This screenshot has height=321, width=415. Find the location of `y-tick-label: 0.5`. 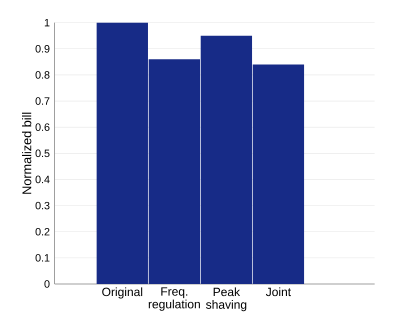

y-tick-label: 0.5 is located at coordinates (43, 154).